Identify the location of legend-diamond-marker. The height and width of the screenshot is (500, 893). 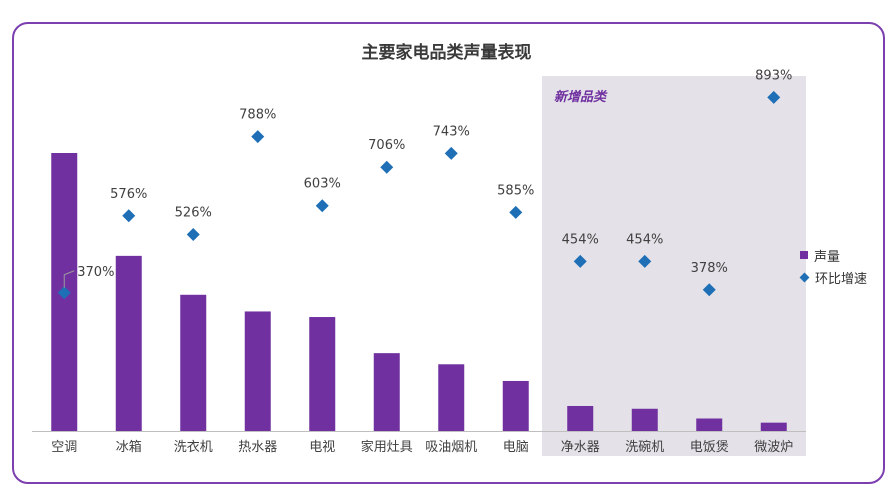
(804, 277).